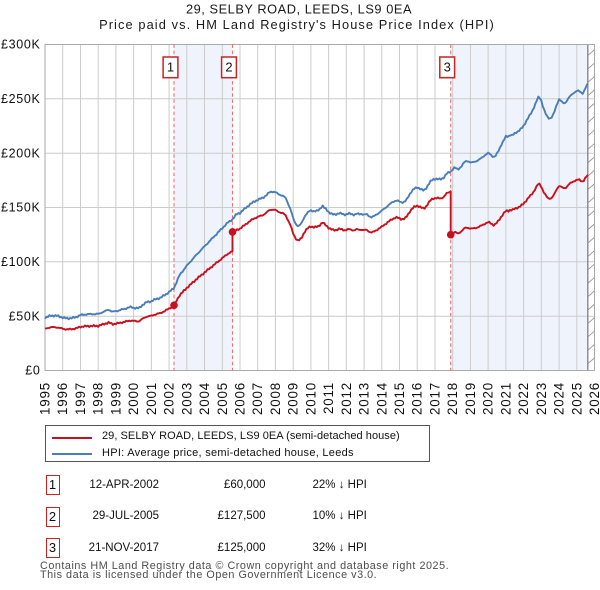 The height and width of the screenshot is (590, 600). What do you see at coordinates (151, 398) in the screenshot?
I see `svg-text: 2001` at bounding box center [151, 398].